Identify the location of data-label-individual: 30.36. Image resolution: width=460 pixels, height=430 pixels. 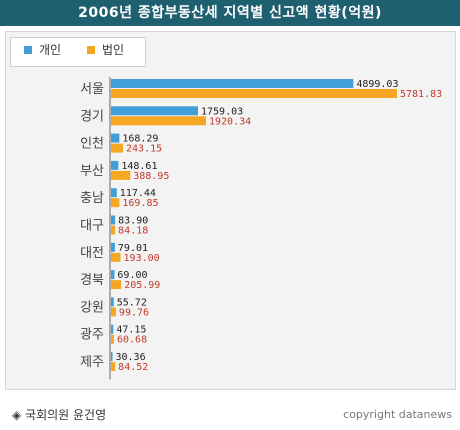
(131, 357).